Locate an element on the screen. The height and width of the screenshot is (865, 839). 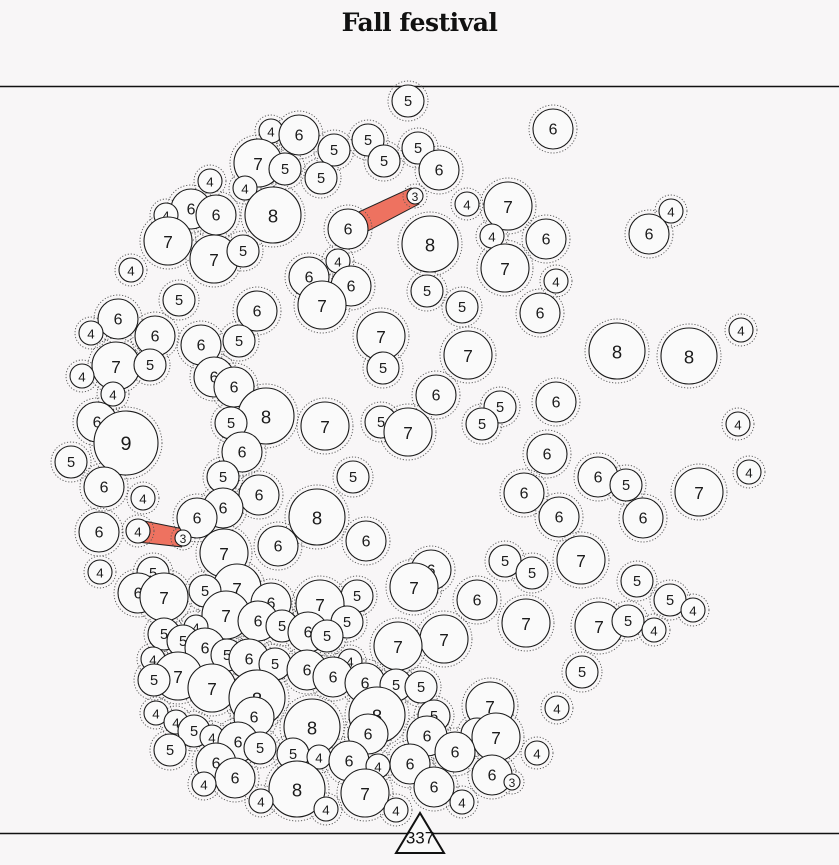
node: 8 is located at coordinates (273, 215).